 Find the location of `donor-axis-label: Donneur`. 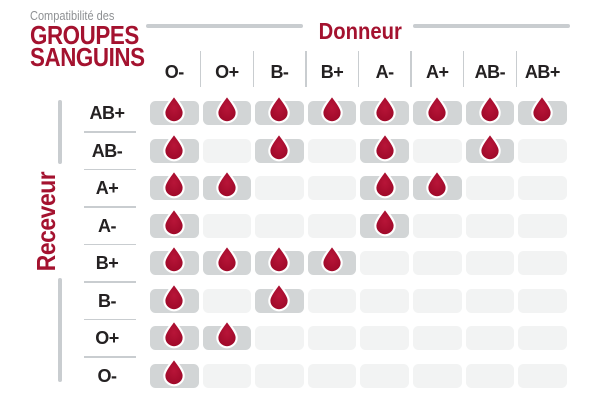

donor-axis-label: Donneur is located at coordinates (360, 31).